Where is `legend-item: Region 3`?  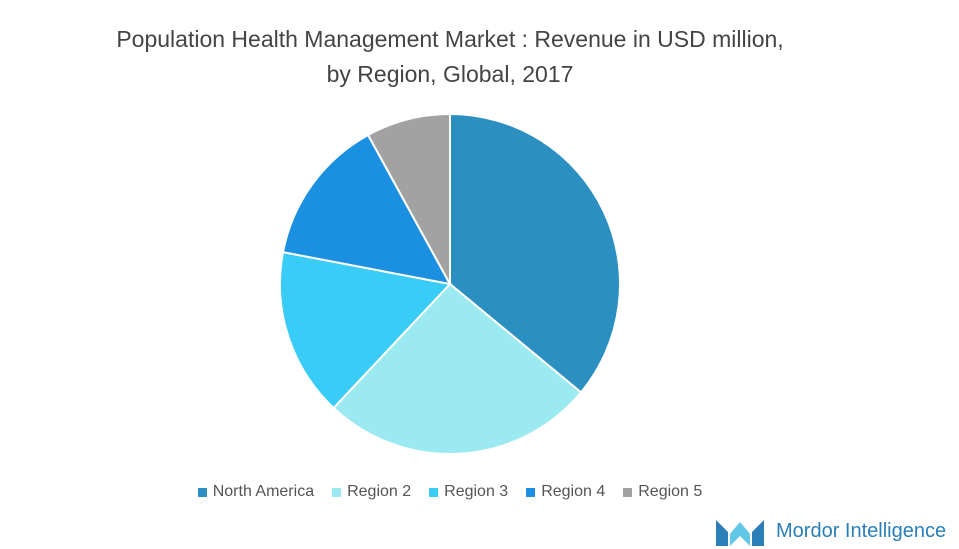
legend-item: Region 3 is located at coordinates (468, 492).